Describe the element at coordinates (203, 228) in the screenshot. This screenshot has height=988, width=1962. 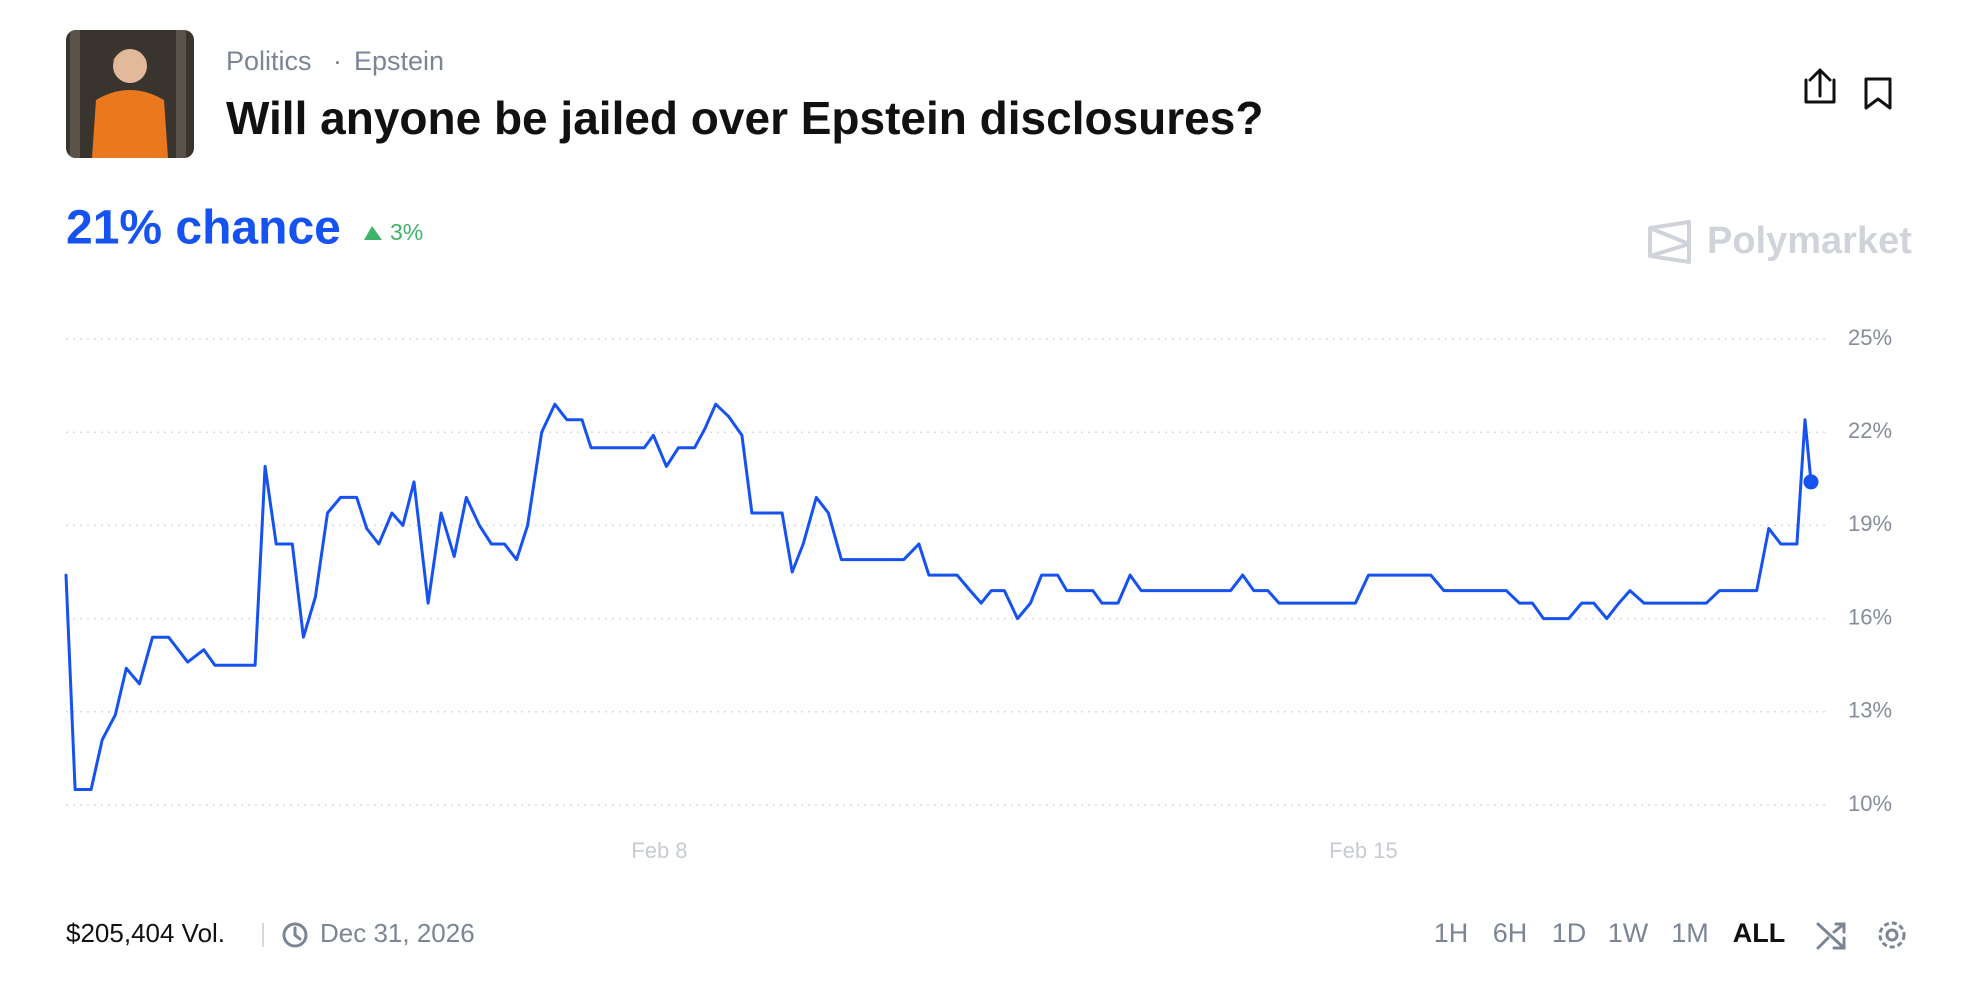
I see `chance: 21% chance` at that location.